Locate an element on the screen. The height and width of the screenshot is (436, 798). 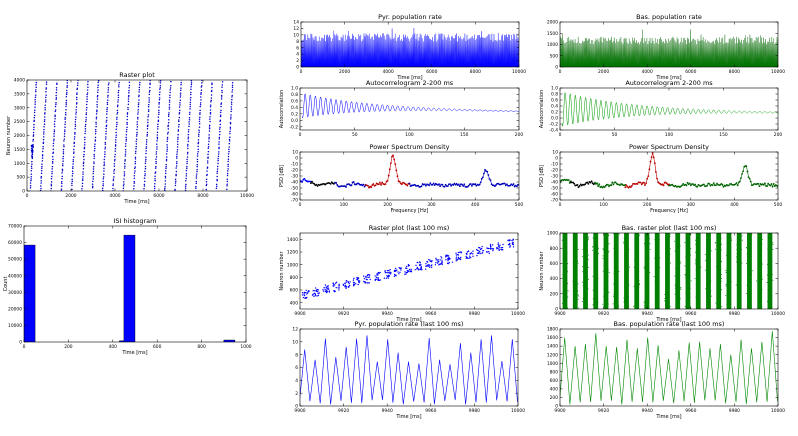
y-tick-label: 1000 is located at coordinates (552, 45).